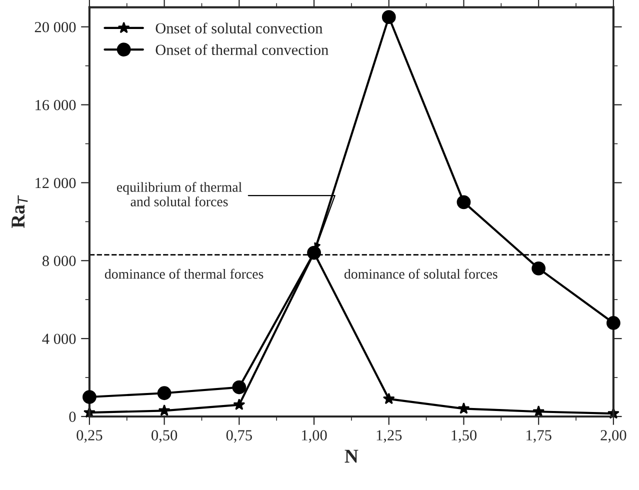  Describe the element at coordinates (421, 273) in the screenshot. I see `annotation: dominance of solutal forces` at that location.